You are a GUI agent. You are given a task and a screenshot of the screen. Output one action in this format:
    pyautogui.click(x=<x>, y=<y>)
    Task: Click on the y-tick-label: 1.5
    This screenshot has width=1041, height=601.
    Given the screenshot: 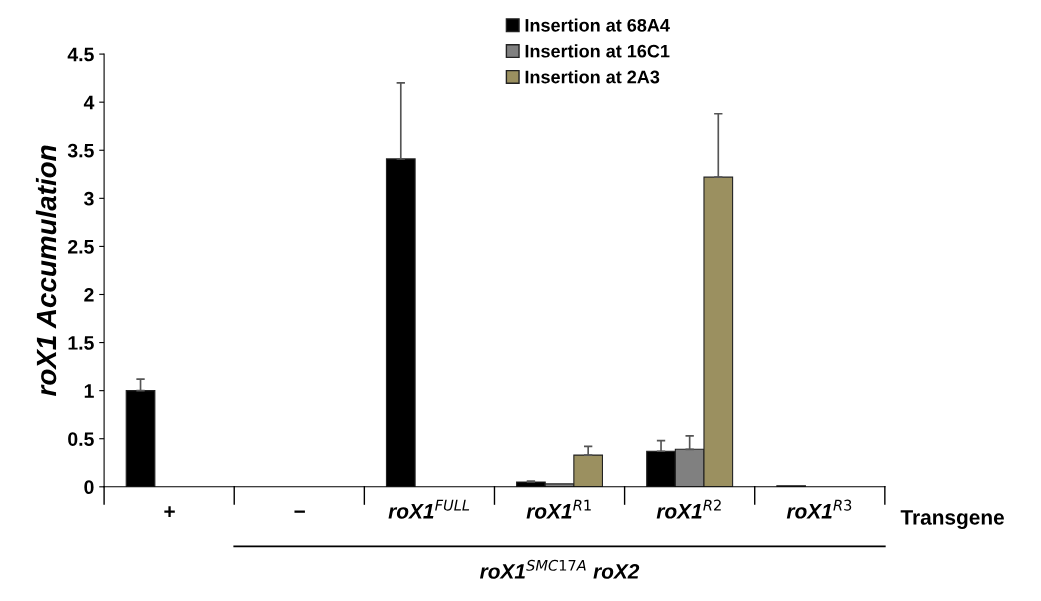 What is the action you would take?
    pyautogui.click(x=81, y=343)
    